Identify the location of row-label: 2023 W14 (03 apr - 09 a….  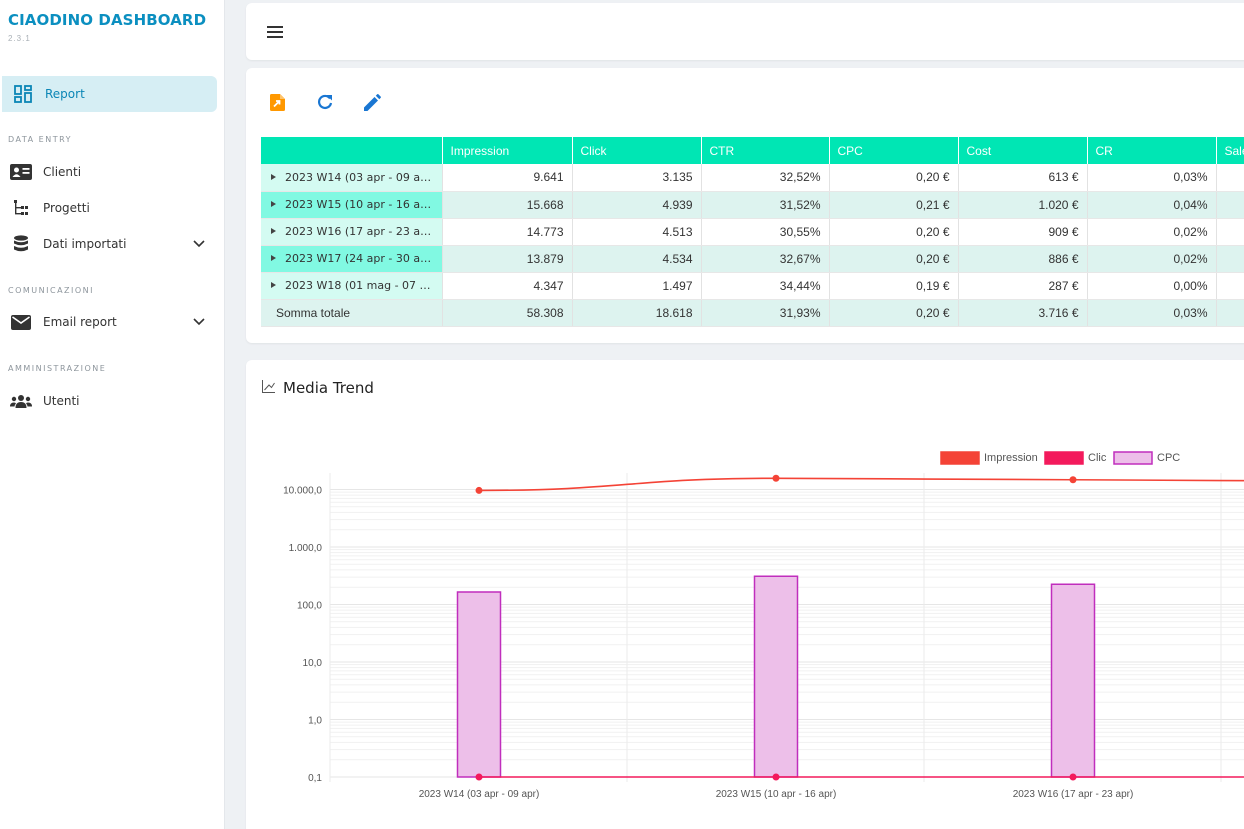
(358, 177).